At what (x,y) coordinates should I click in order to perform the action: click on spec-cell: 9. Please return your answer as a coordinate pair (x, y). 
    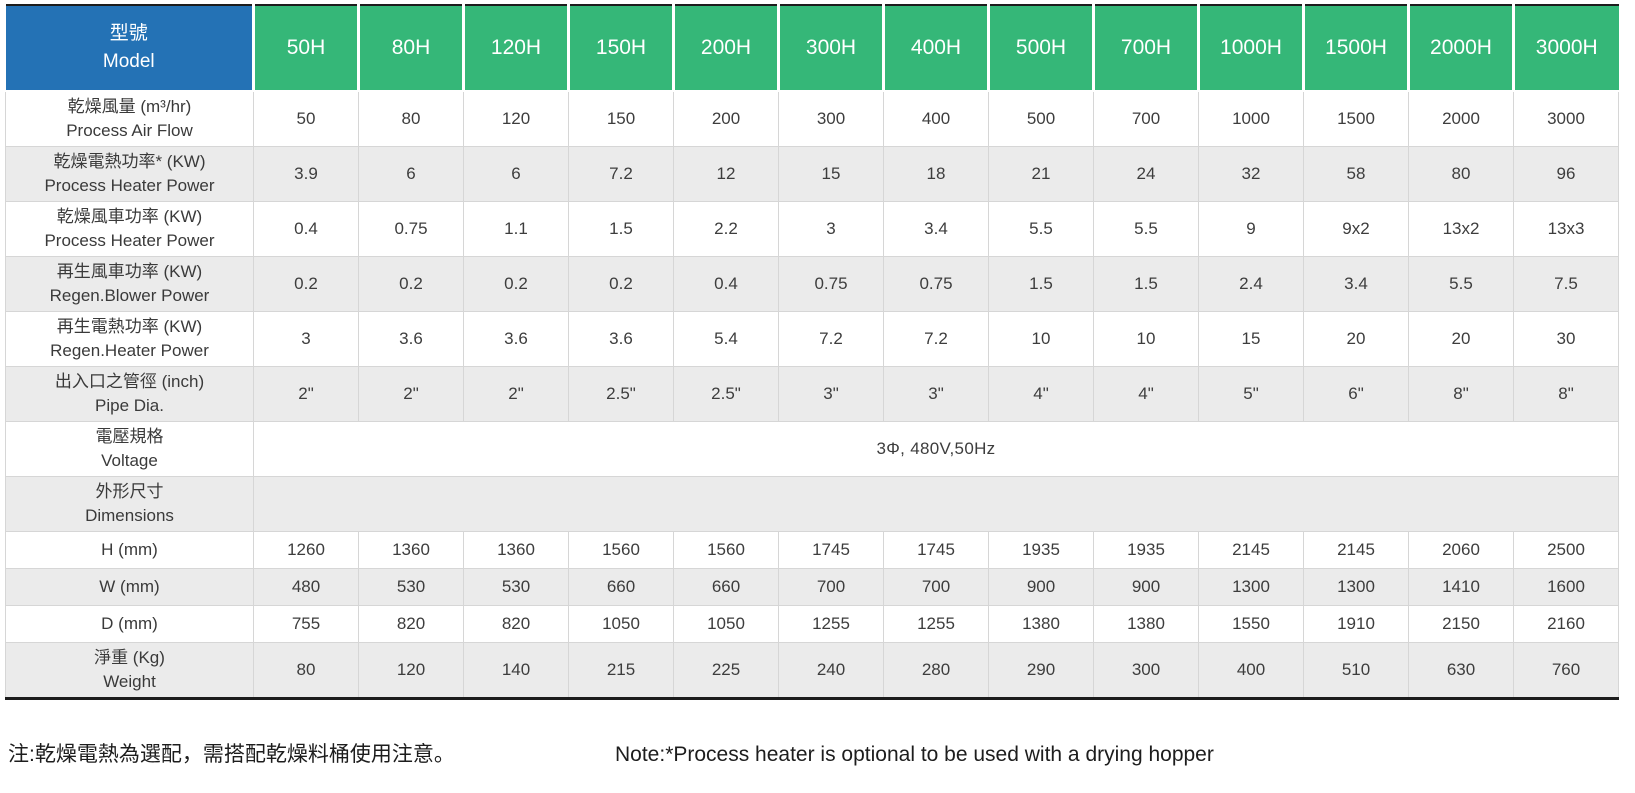
    Looking at the image, I should click on (1251, 229).